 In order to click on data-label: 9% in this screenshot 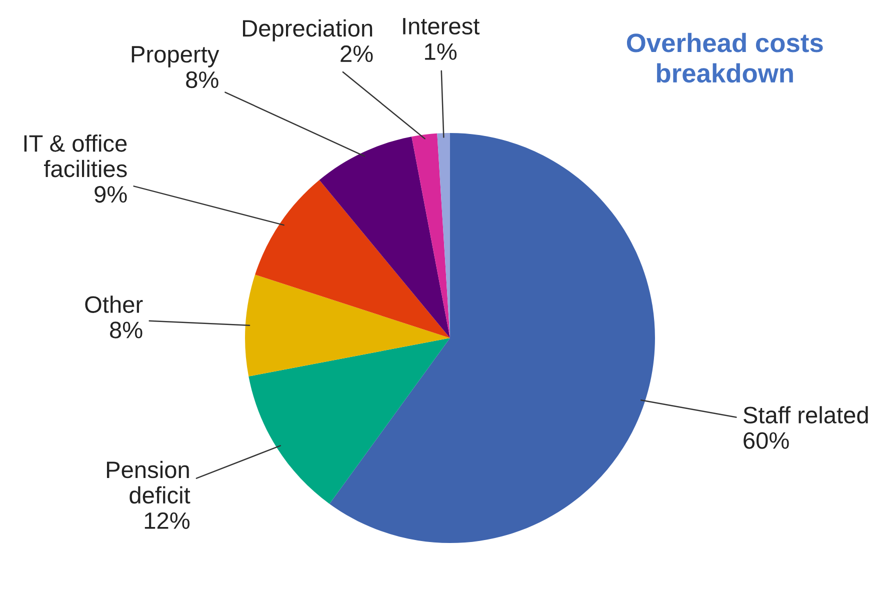, I will do `click(110, 194)`.